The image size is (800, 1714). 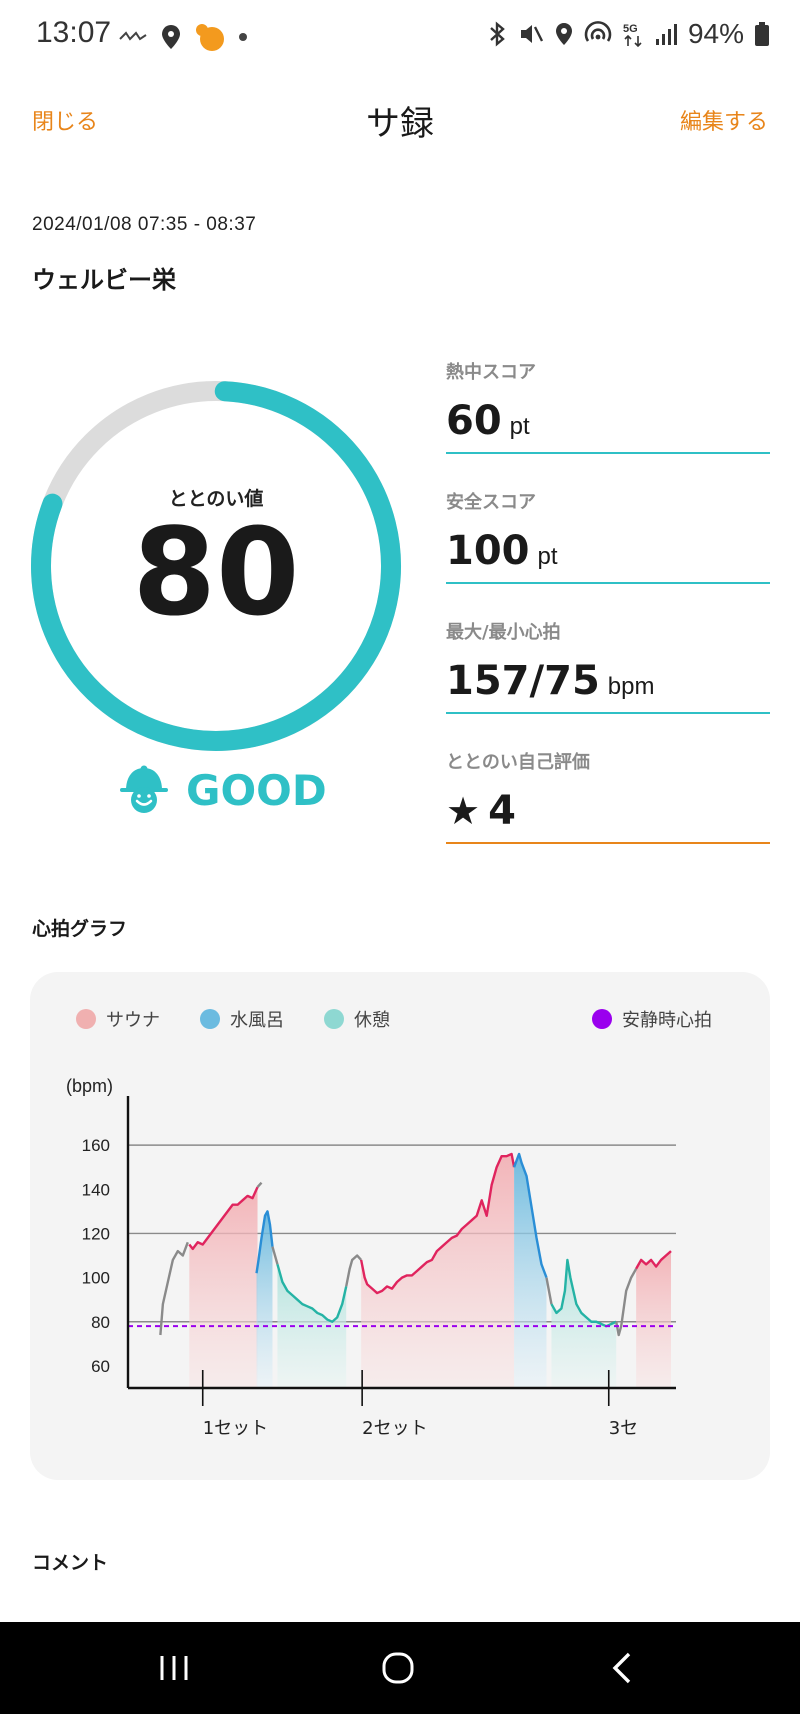 I want to click on segment-area-rest, so click(x=584, y=1323).